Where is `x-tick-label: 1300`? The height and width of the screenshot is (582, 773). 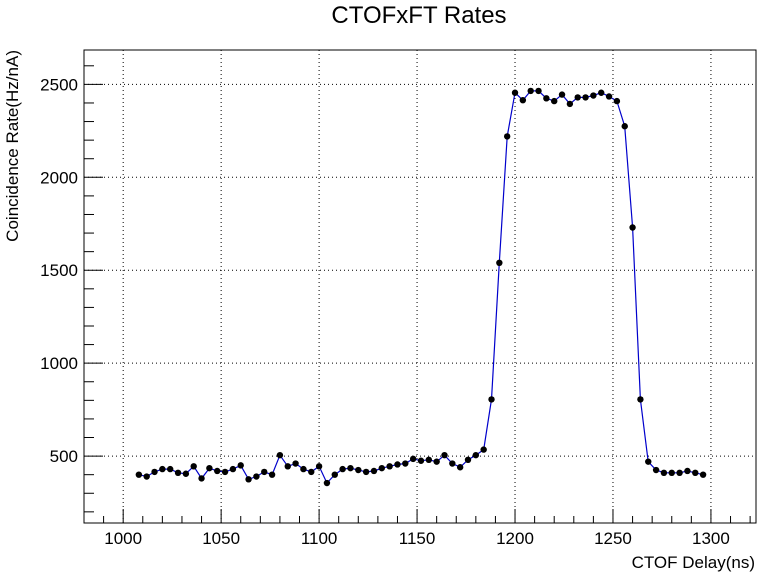
x-tick-label: 1300 is located at coordinates (711, 538).